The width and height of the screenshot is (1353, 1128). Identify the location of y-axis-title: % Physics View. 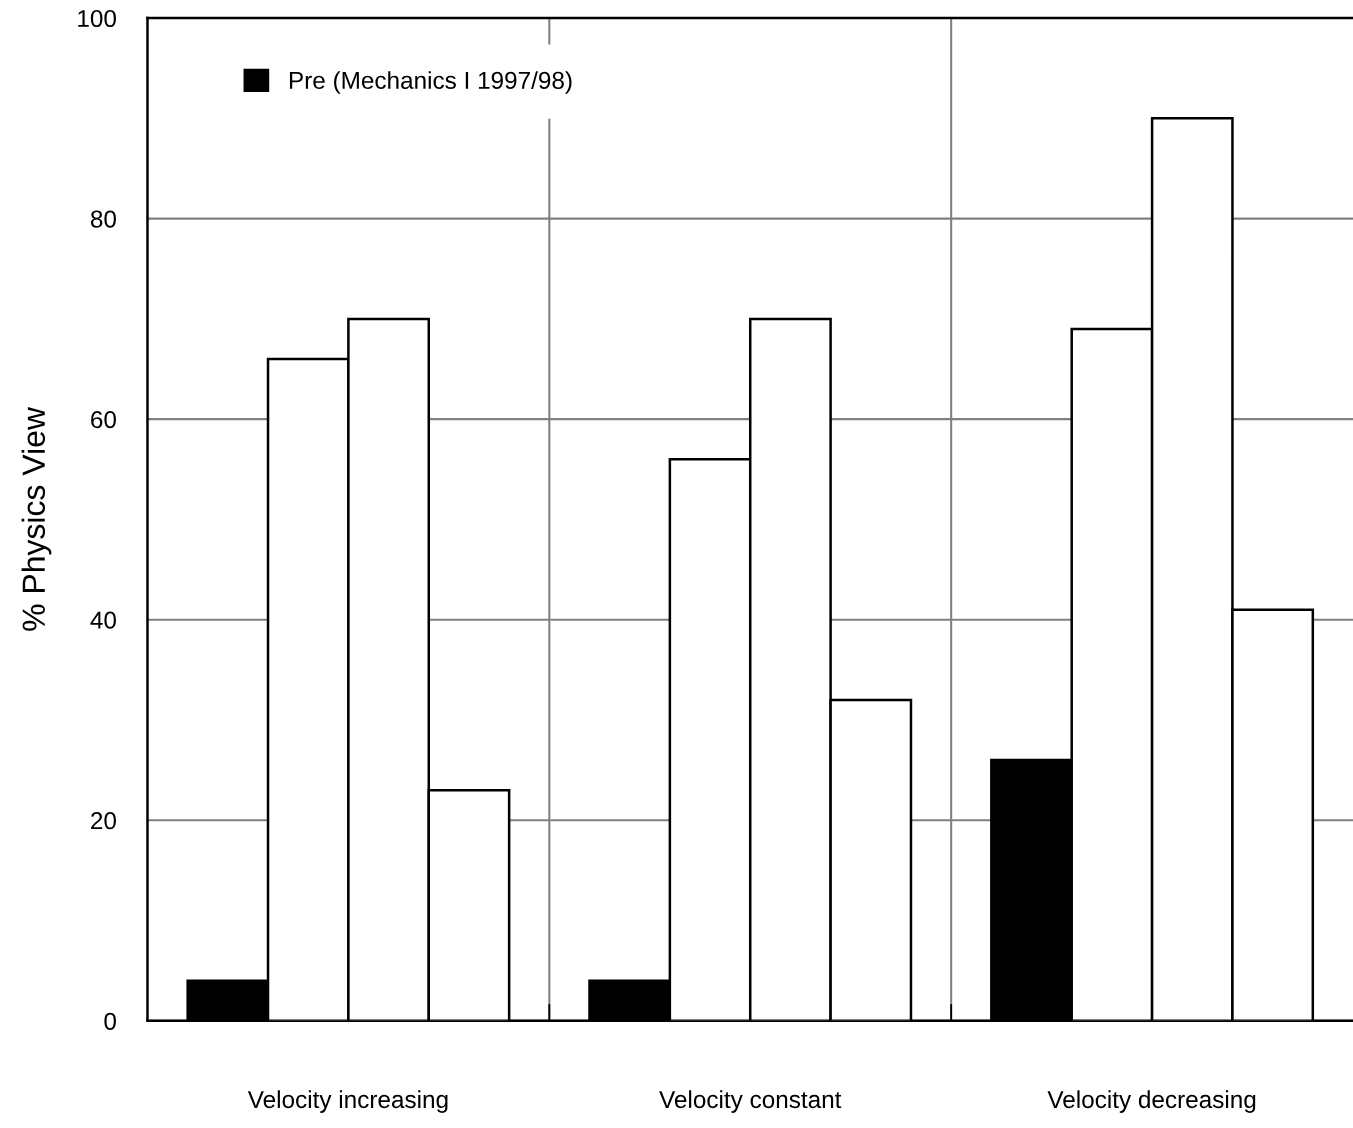
(36, 518).